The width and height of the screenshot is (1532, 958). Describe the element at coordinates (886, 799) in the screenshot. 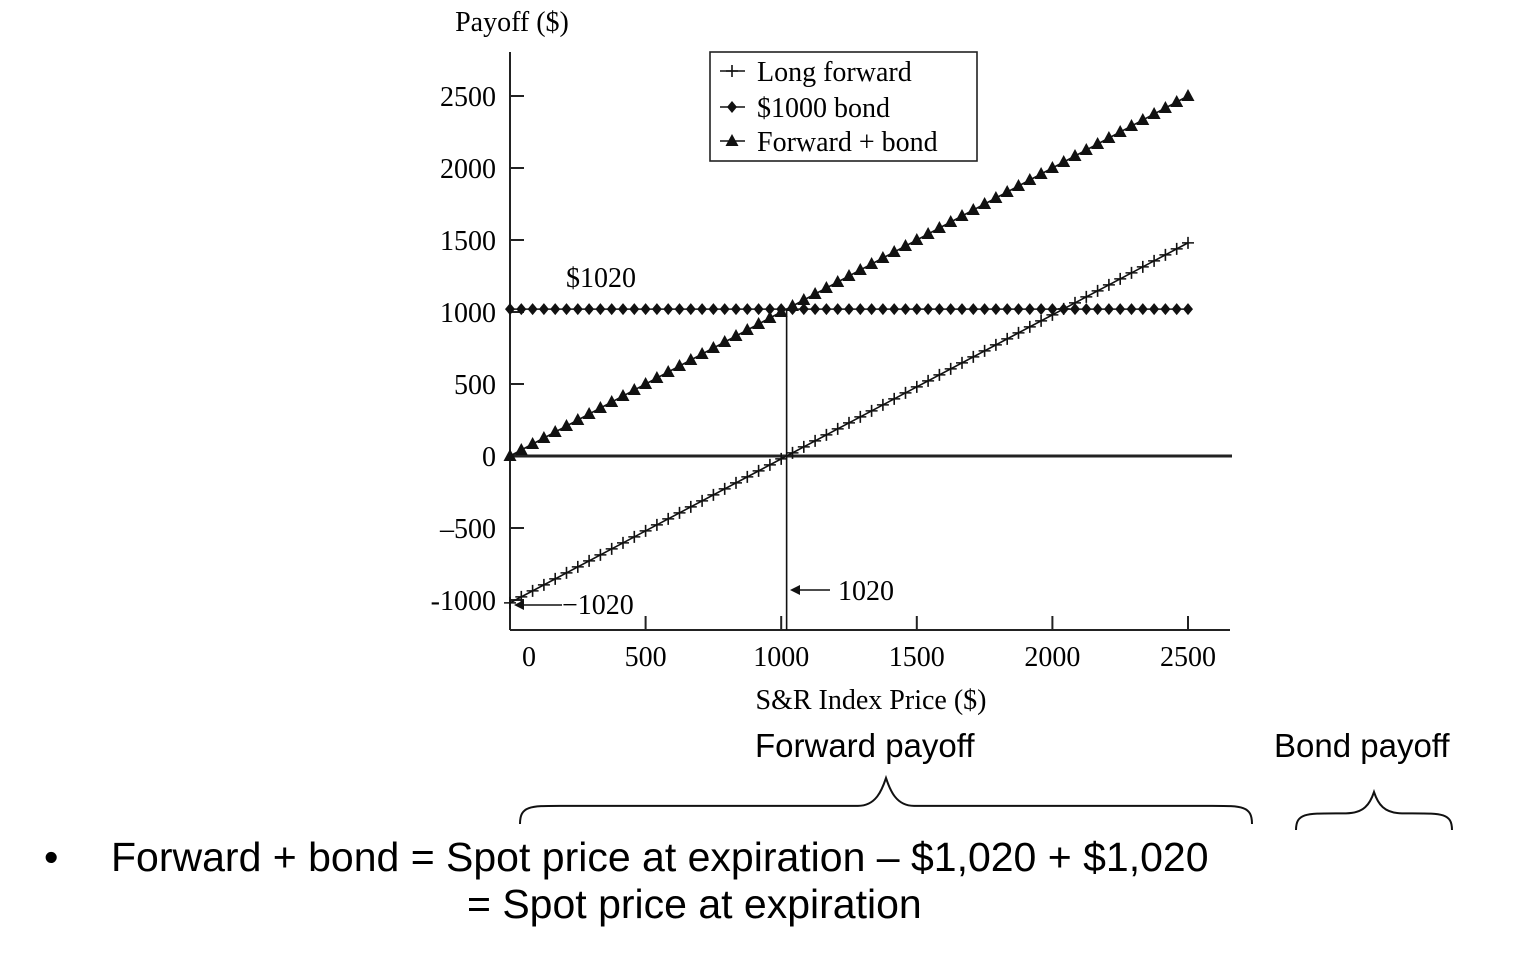

I see `forward-payoff-brace` at that location.